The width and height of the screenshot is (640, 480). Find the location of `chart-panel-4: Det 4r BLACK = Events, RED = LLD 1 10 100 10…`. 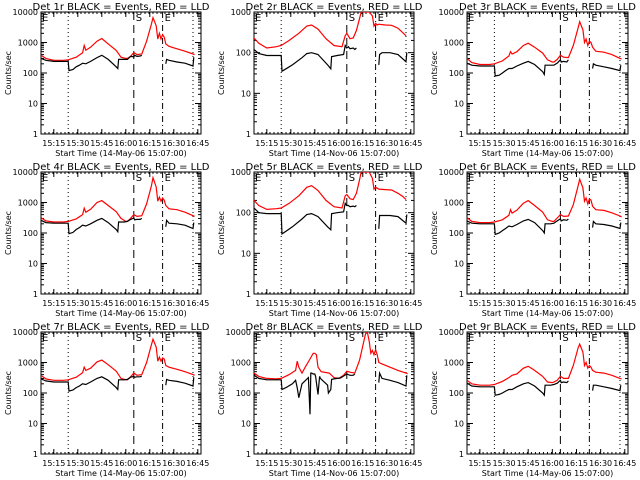

chart-panel-4: Det 4r BLACK = Events, RED = LLD 1 10 100 10… is located at coordinates (107, 240).